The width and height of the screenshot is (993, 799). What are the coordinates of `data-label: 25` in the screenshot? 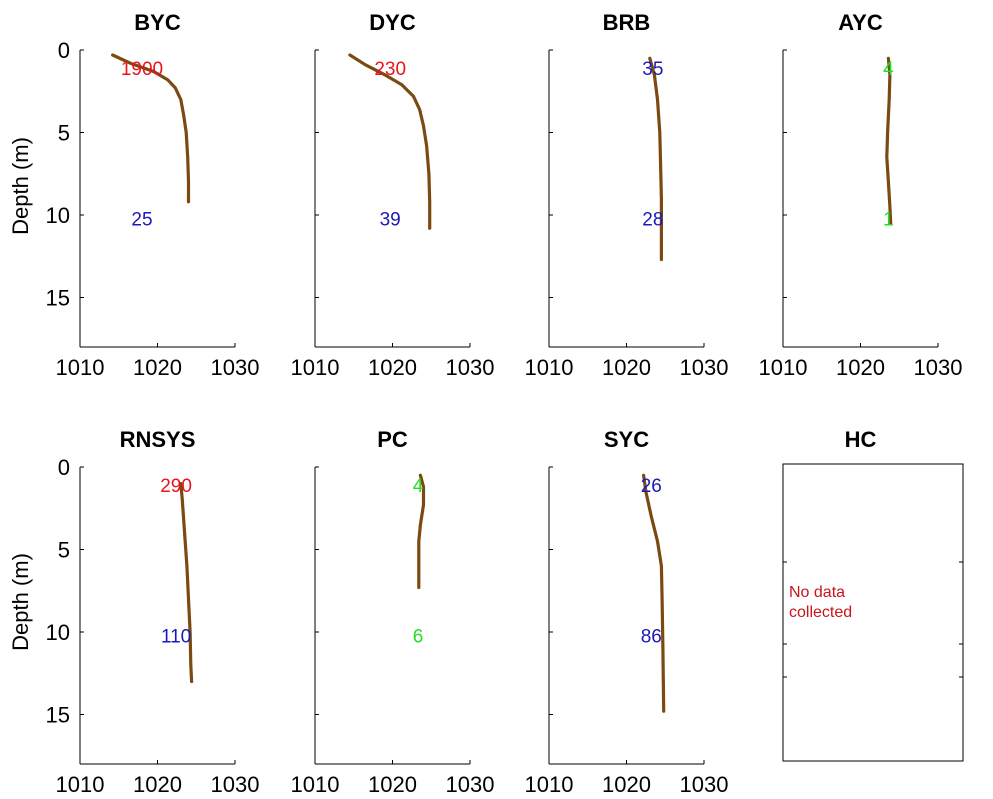 It's located at (141, 219).